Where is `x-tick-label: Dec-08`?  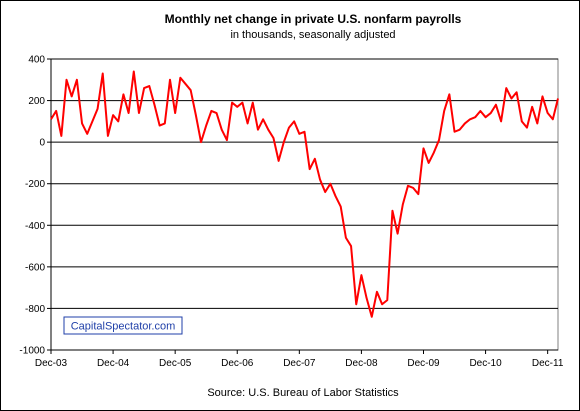 x-tick-label: Dec-08 is located at coordinates (361, 363).